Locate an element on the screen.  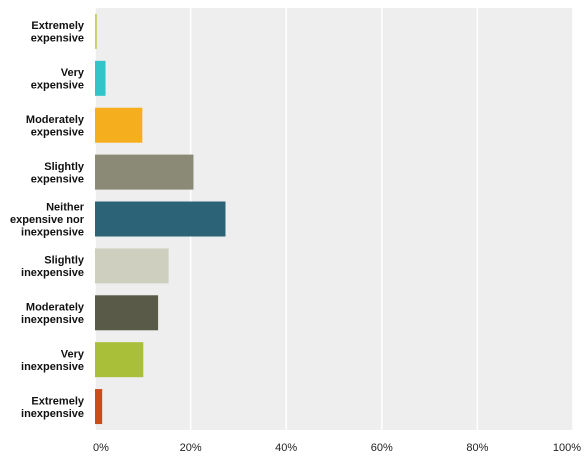
x-tick-label: 80% is located at coordinates (477, 448).